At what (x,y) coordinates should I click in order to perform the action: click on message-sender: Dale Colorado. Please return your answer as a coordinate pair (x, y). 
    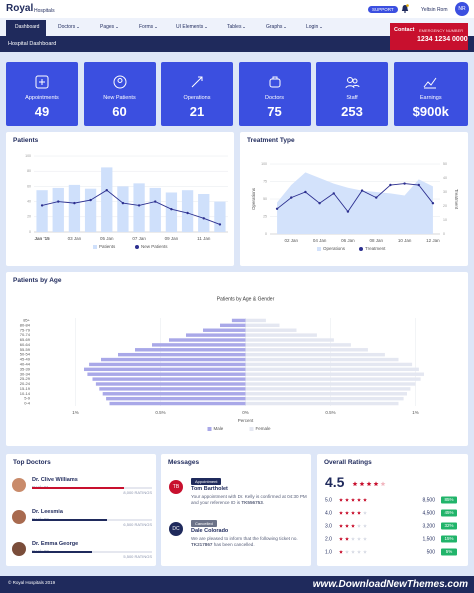
    Looking at the image, I should click on (210, 531).